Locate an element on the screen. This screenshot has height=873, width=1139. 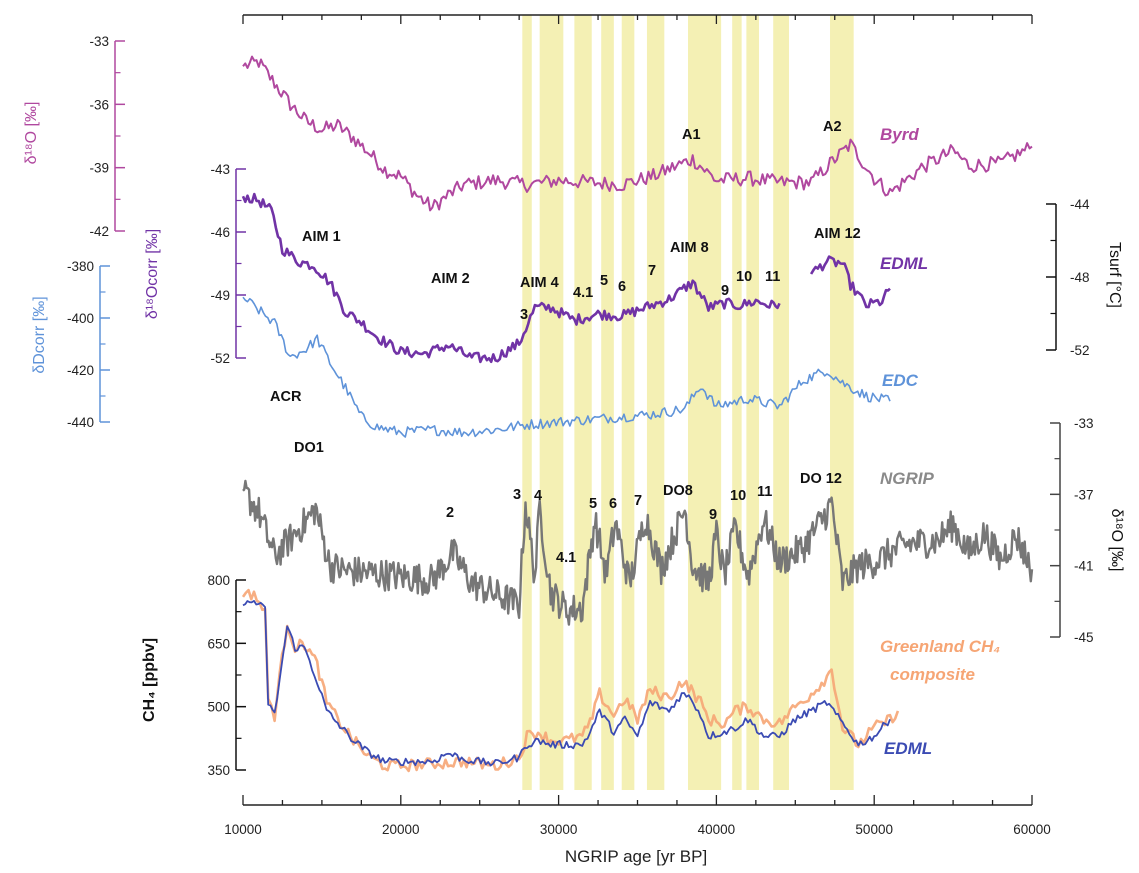
y-tick-label-ch4: 650 is located at coordinates (218, 643).